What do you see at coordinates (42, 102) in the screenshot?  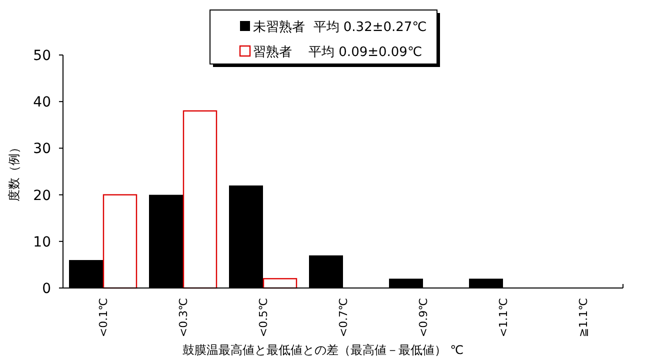 I see `y-tick-label: 40` at bounding box center [42, 102].